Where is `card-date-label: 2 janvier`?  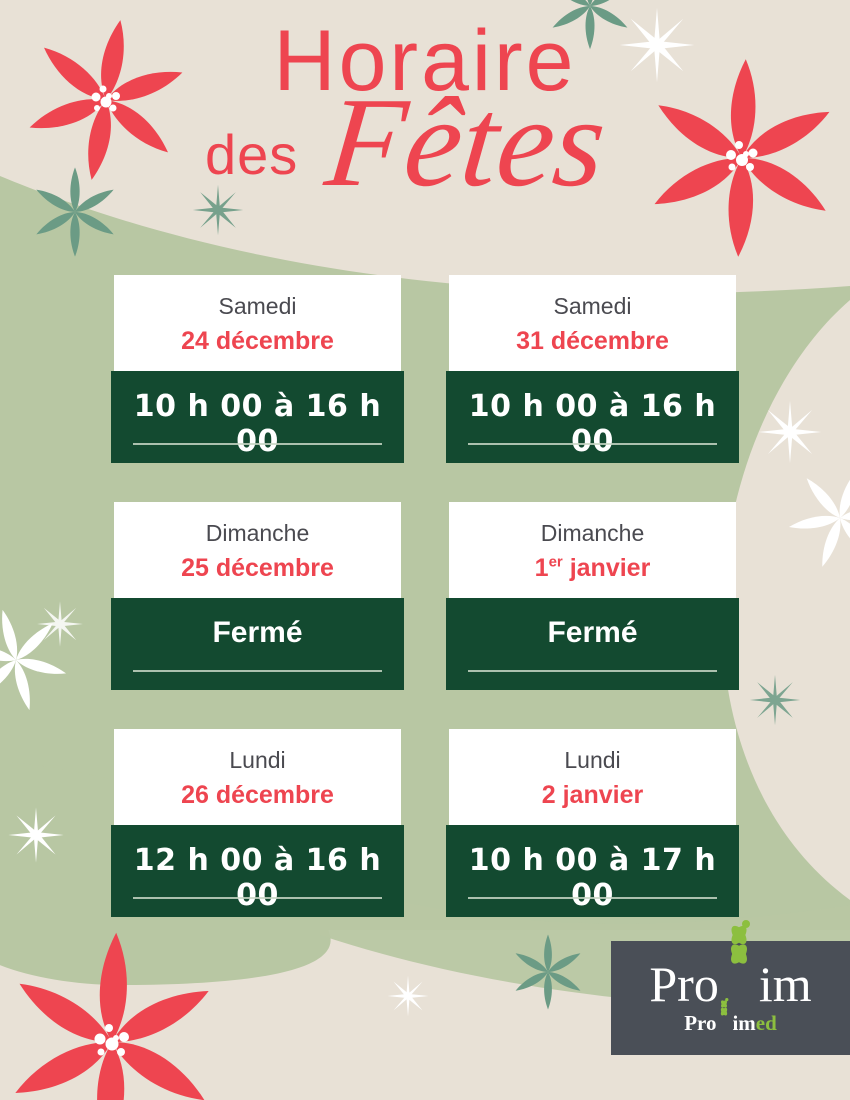 card-date-label: 2 janvier is located at coordinates (592, 794).